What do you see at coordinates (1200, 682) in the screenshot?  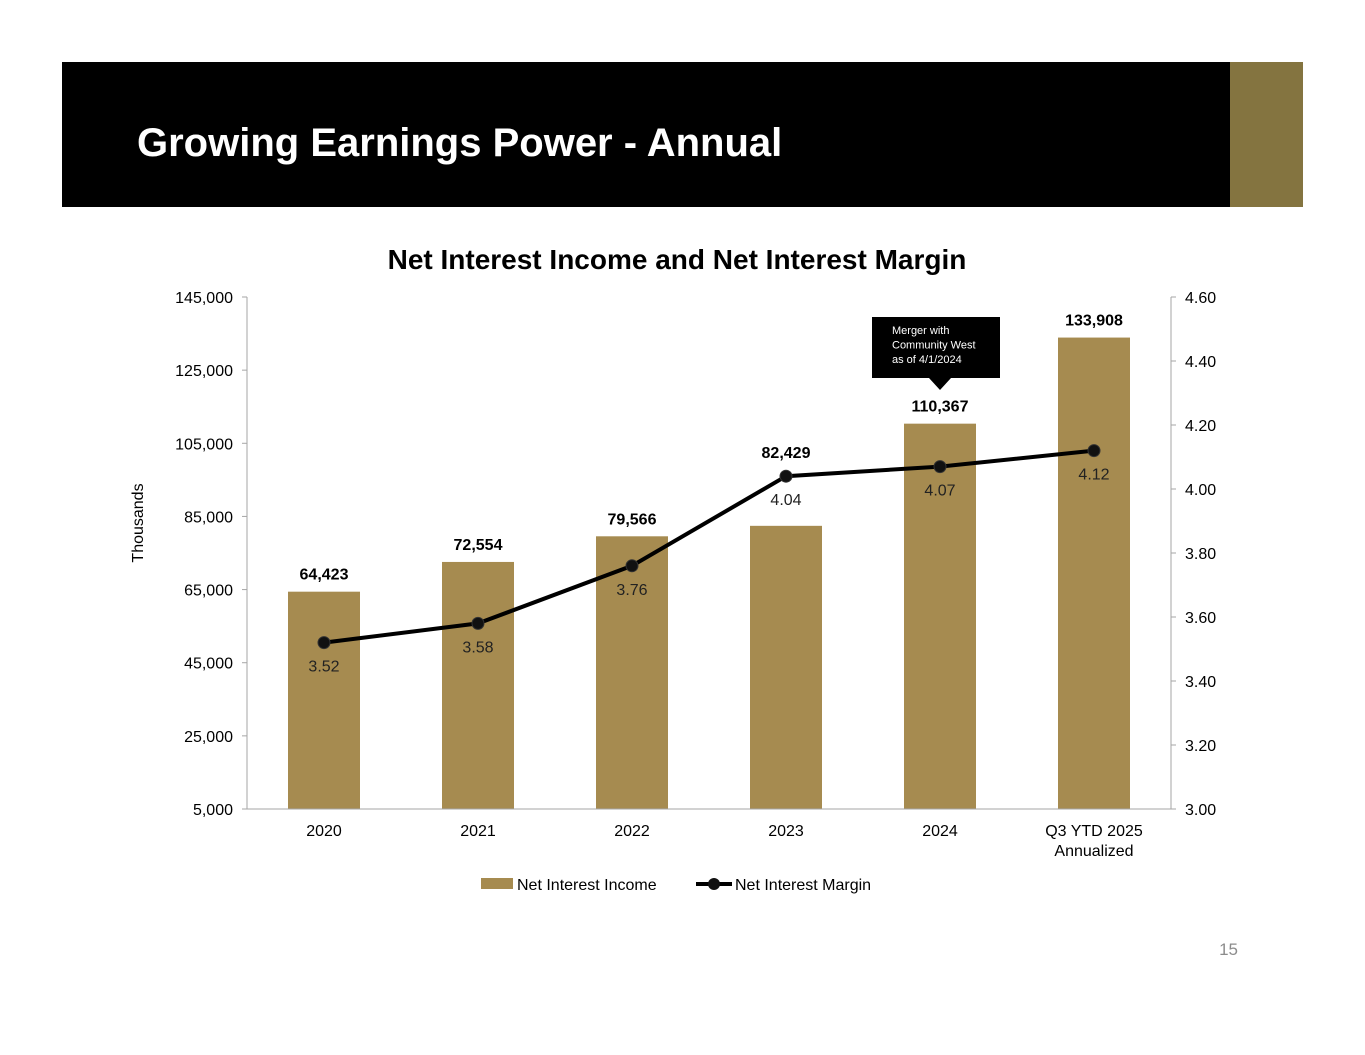 I see `y2-tick-label: 3.40` at bounding box center [1200, 682].